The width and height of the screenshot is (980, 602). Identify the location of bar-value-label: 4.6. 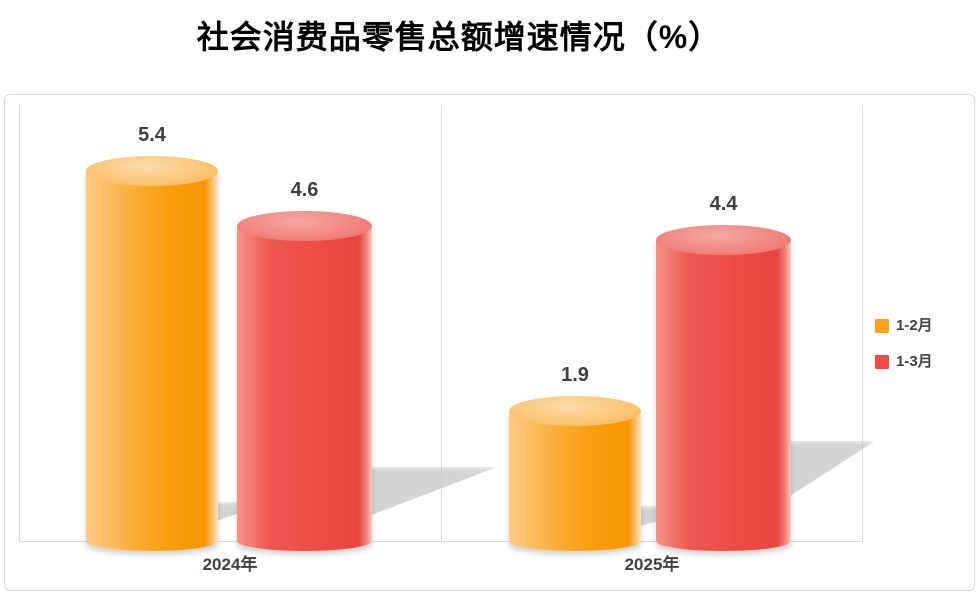
(304, 189).